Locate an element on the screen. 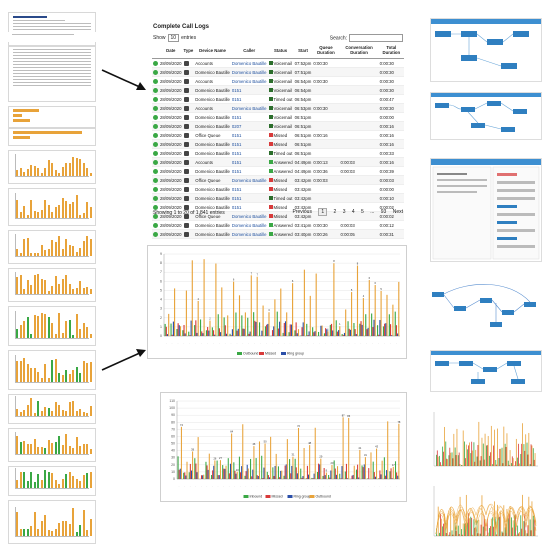 The width and height of the screenshot is (560, 560). pagination-page-1: 1 is located at coordinates (323, 212).